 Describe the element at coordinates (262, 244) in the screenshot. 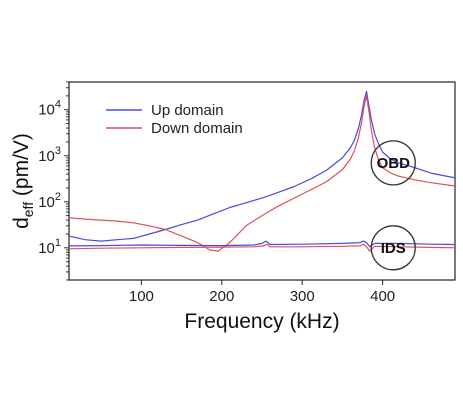

I see `series-line-up-domain-ids` at that location.